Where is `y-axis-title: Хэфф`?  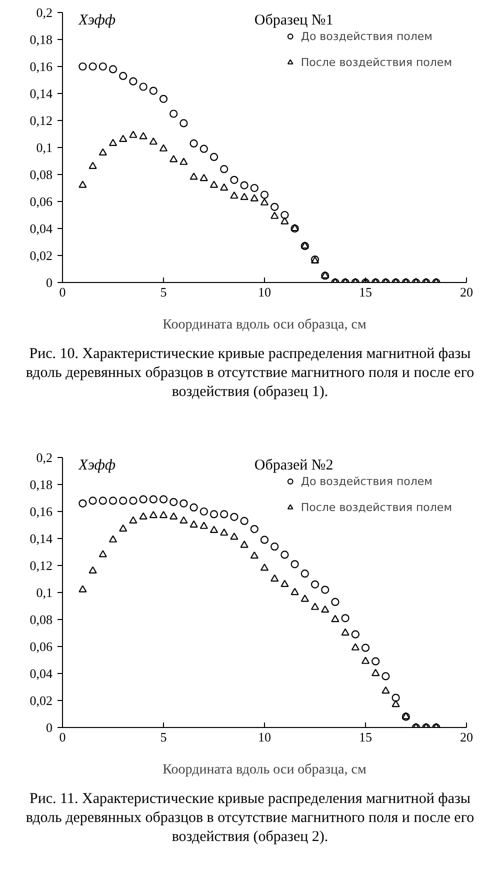
y-axis-title: Хэфф is located at coordinates (97, 466).